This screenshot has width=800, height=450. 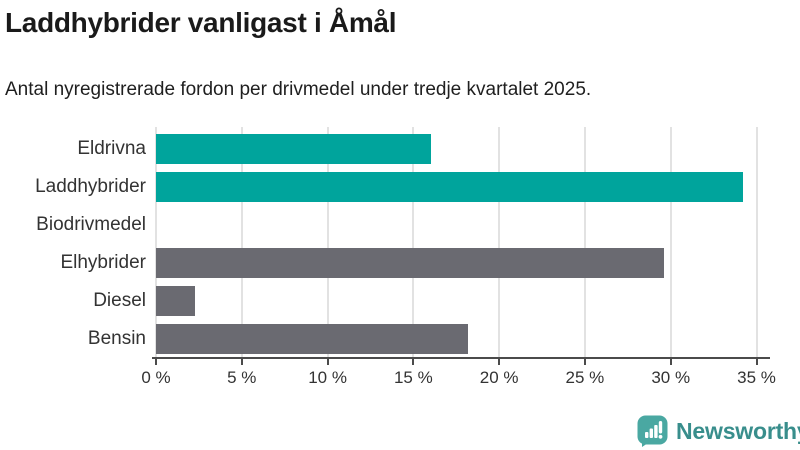 I want to click on bar-diesel, so click(x=176, y=301).